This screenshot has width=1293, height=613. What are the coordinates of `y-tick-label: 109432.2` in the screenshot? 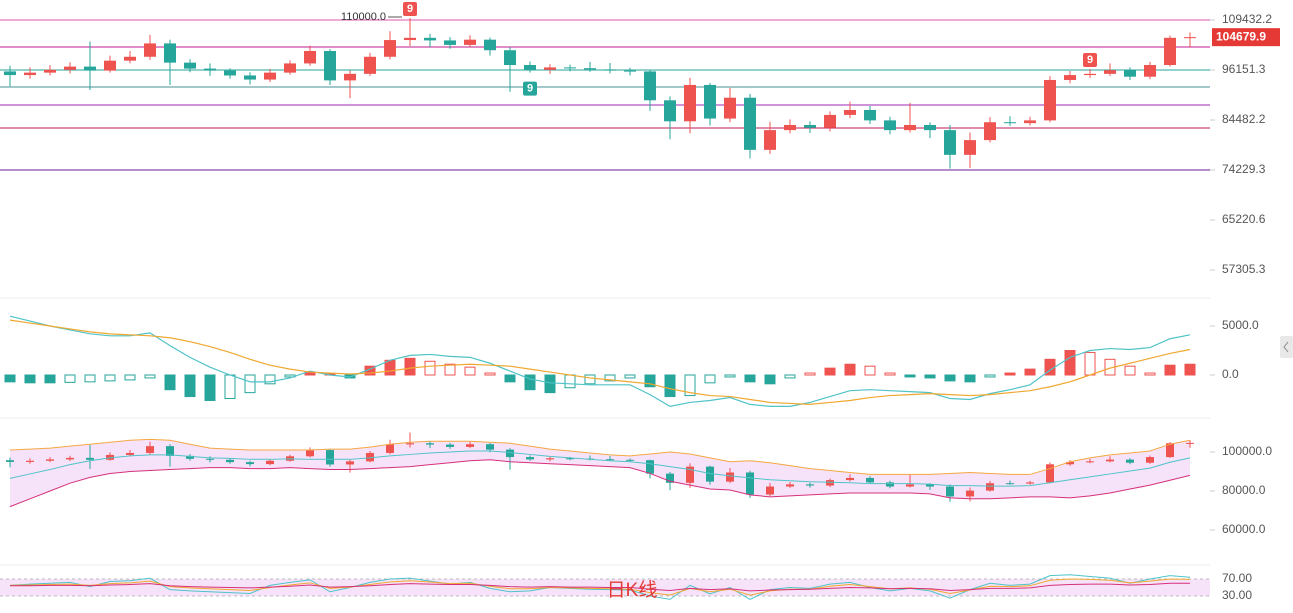 It's located at (1247, 19).